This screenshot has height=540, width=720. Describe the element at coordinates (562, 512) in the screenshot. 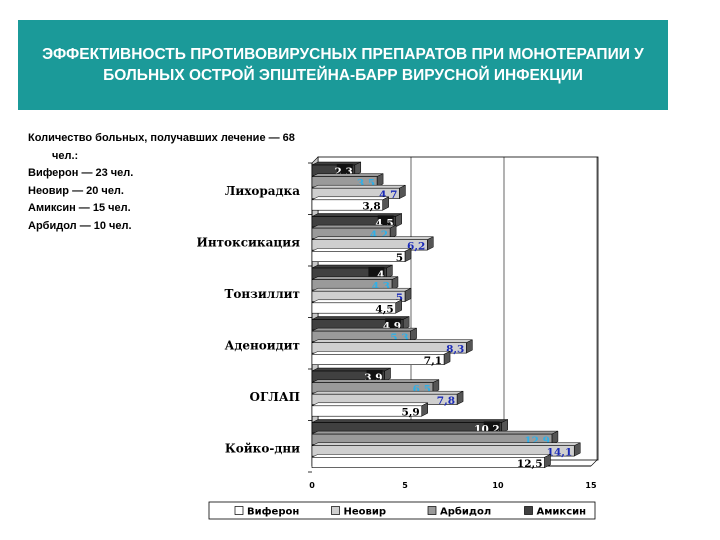

I see `legend-label: Амиксин` at that location.